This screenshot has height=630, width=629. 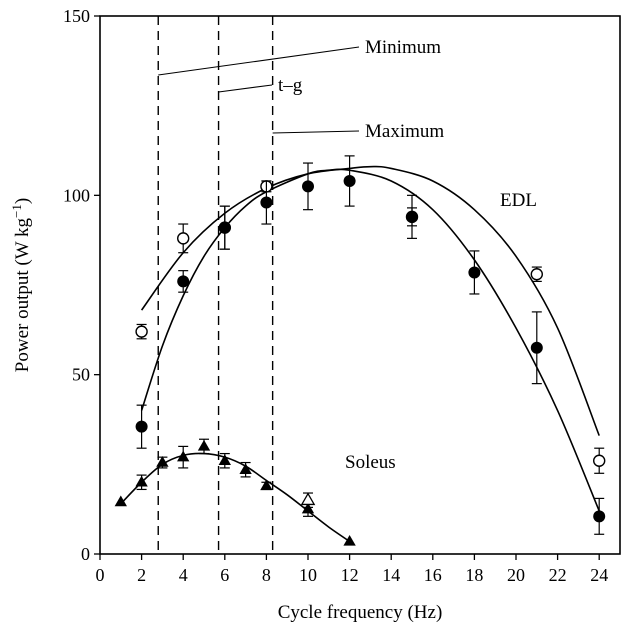 I want to click on open-triangle-point, so click(x=308, y=499).